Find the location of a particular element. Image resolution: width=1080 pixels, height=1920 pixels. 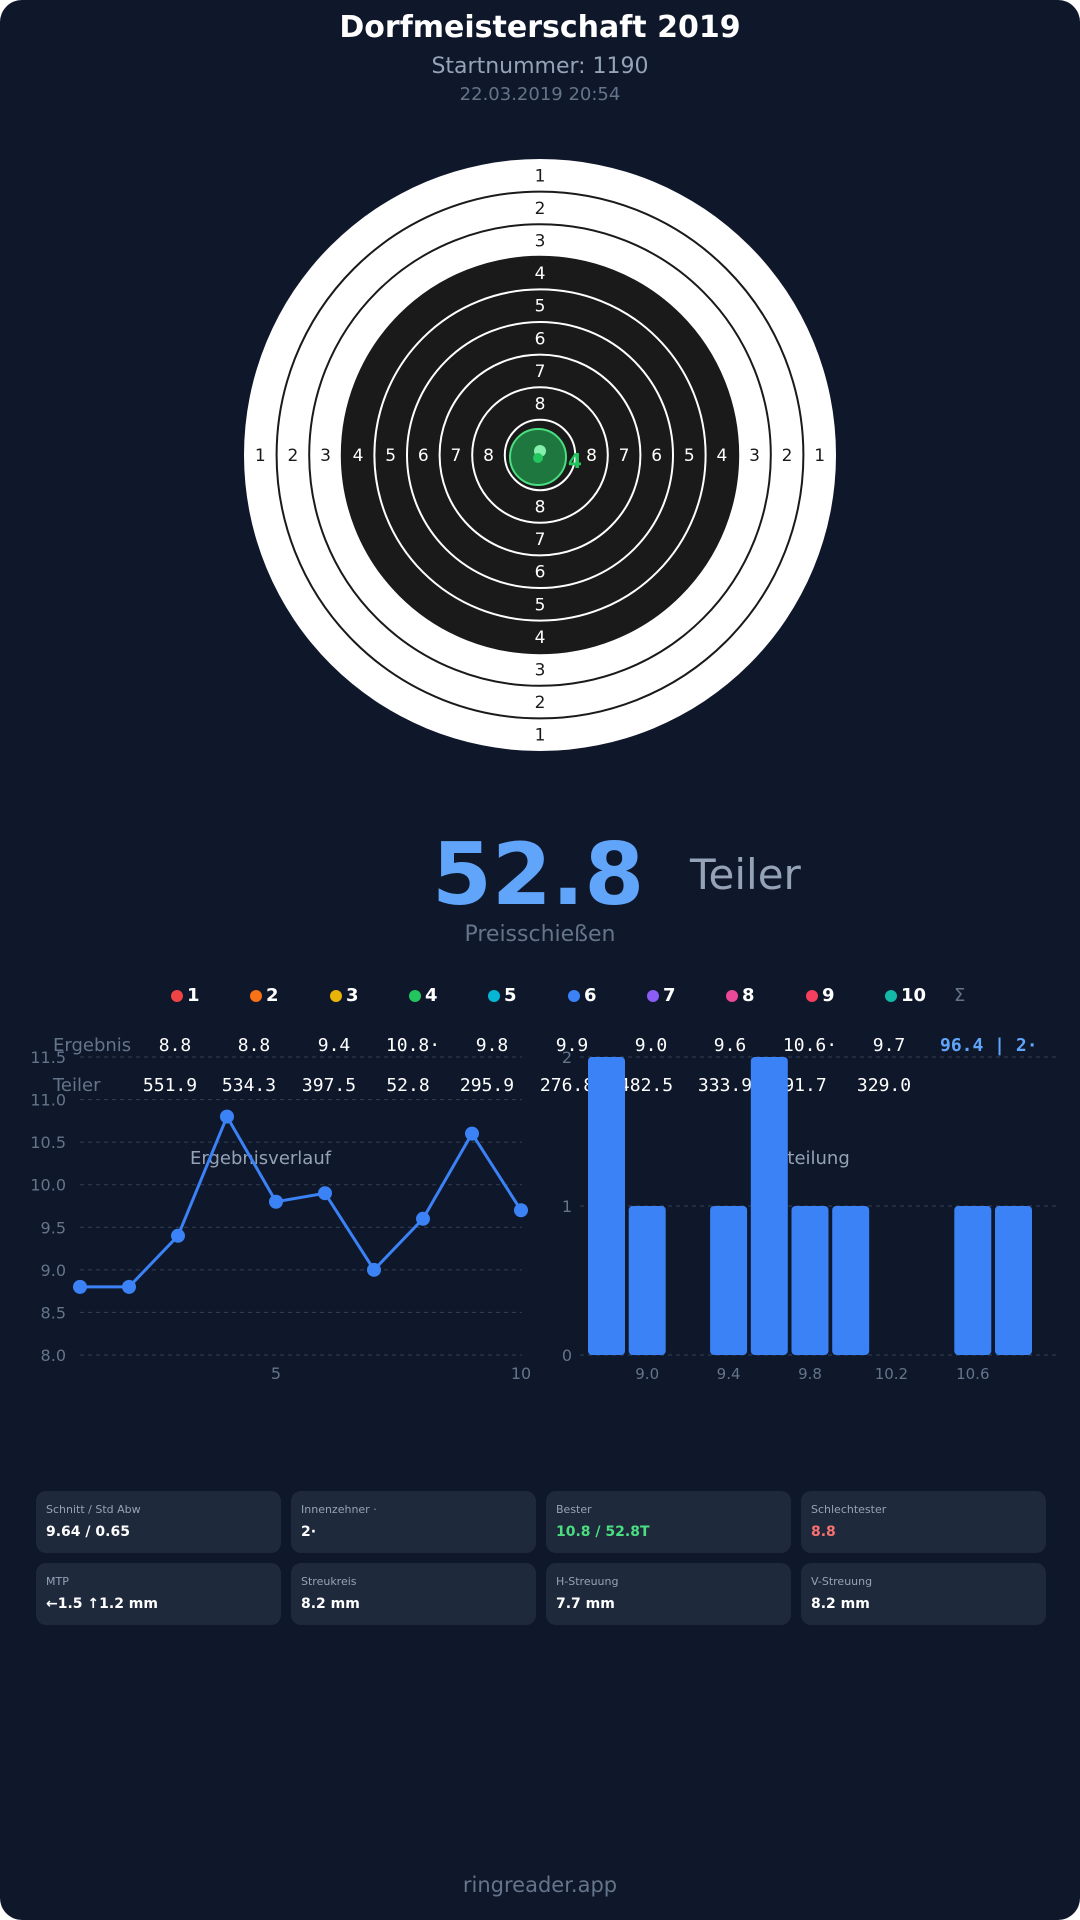

series-line is located at coordinates (301, 1201).